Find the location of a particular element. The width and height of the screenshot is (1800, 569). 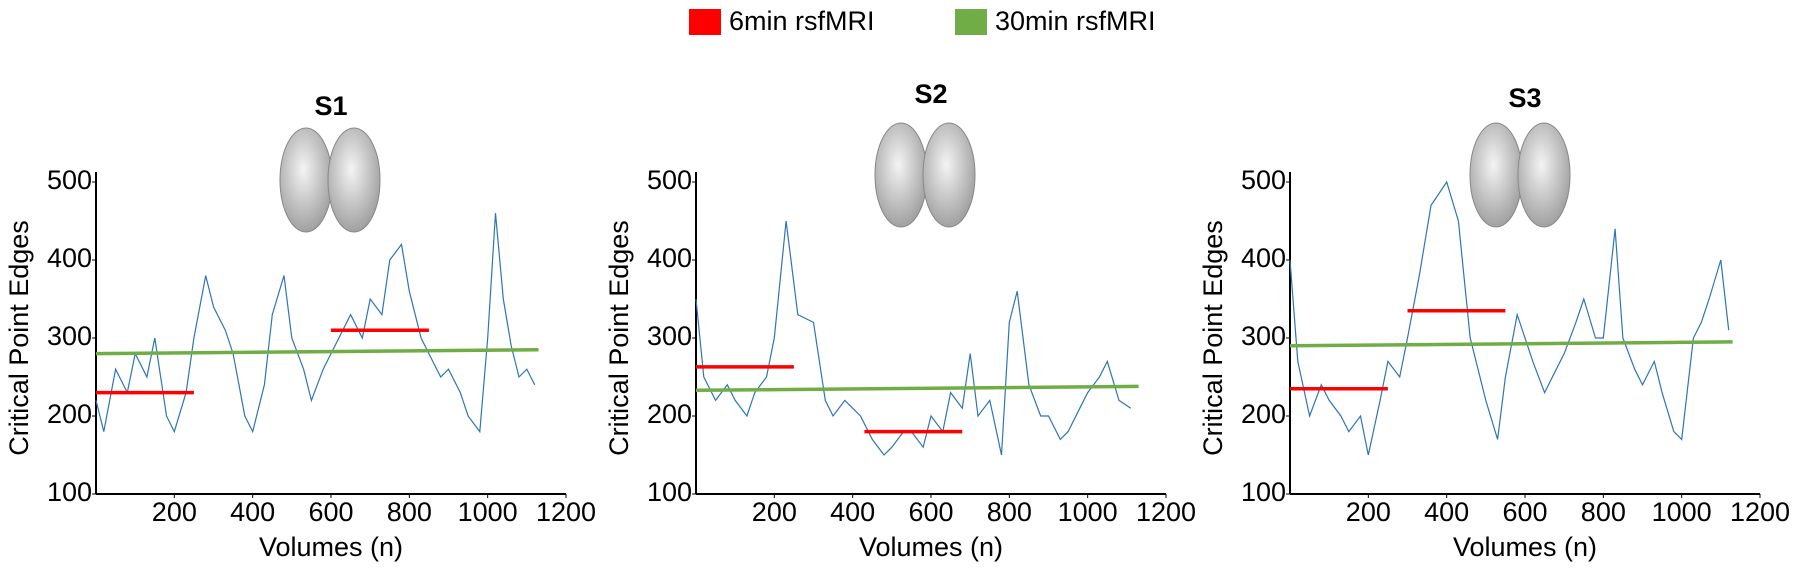

legend-label: 6min rsfMRI is located at coordinates (802, 21).